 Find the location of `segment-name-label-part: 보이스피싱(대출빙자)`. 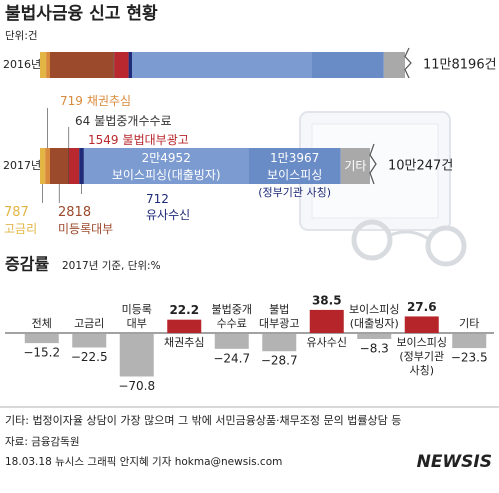

segment-name-label-part: 보이스피싱(대출빙자) is located at coordinates (166, 175).